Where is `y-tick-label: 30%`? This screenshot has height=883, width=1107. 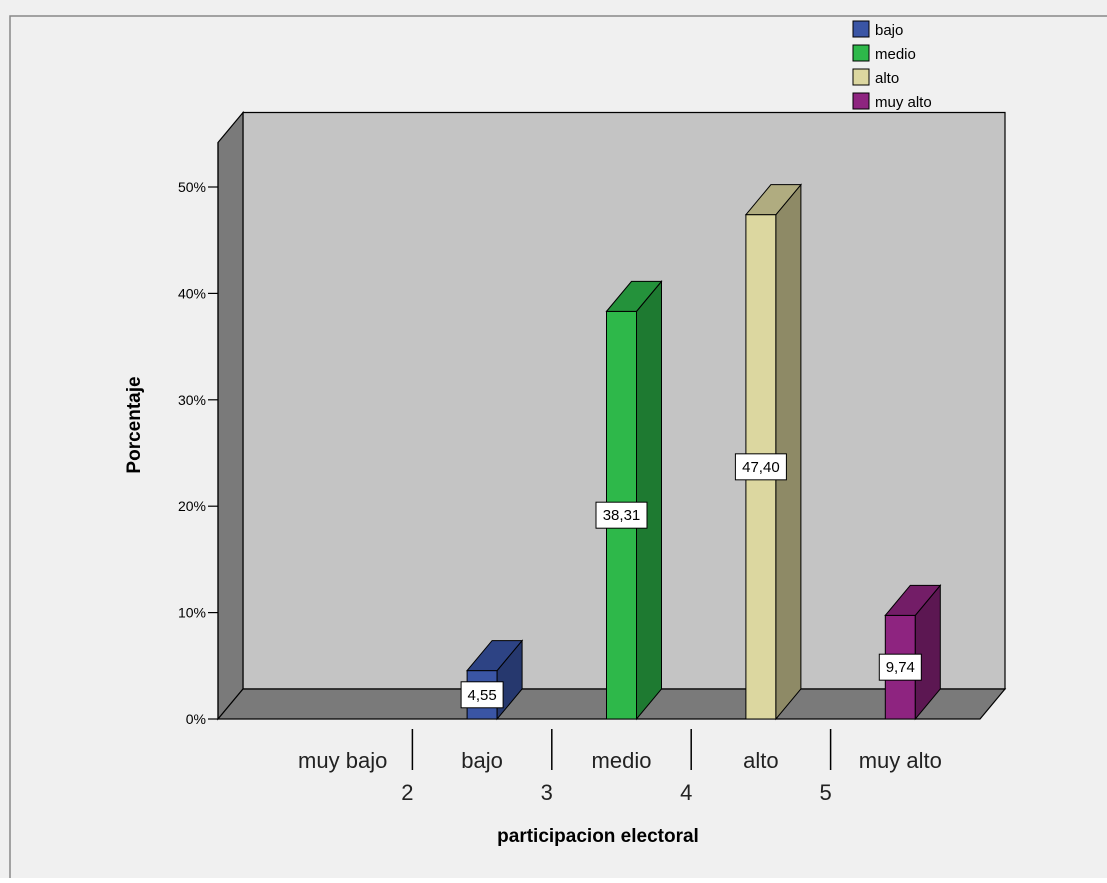
y-tick-label: 30% is located at coordinates (192, 400).